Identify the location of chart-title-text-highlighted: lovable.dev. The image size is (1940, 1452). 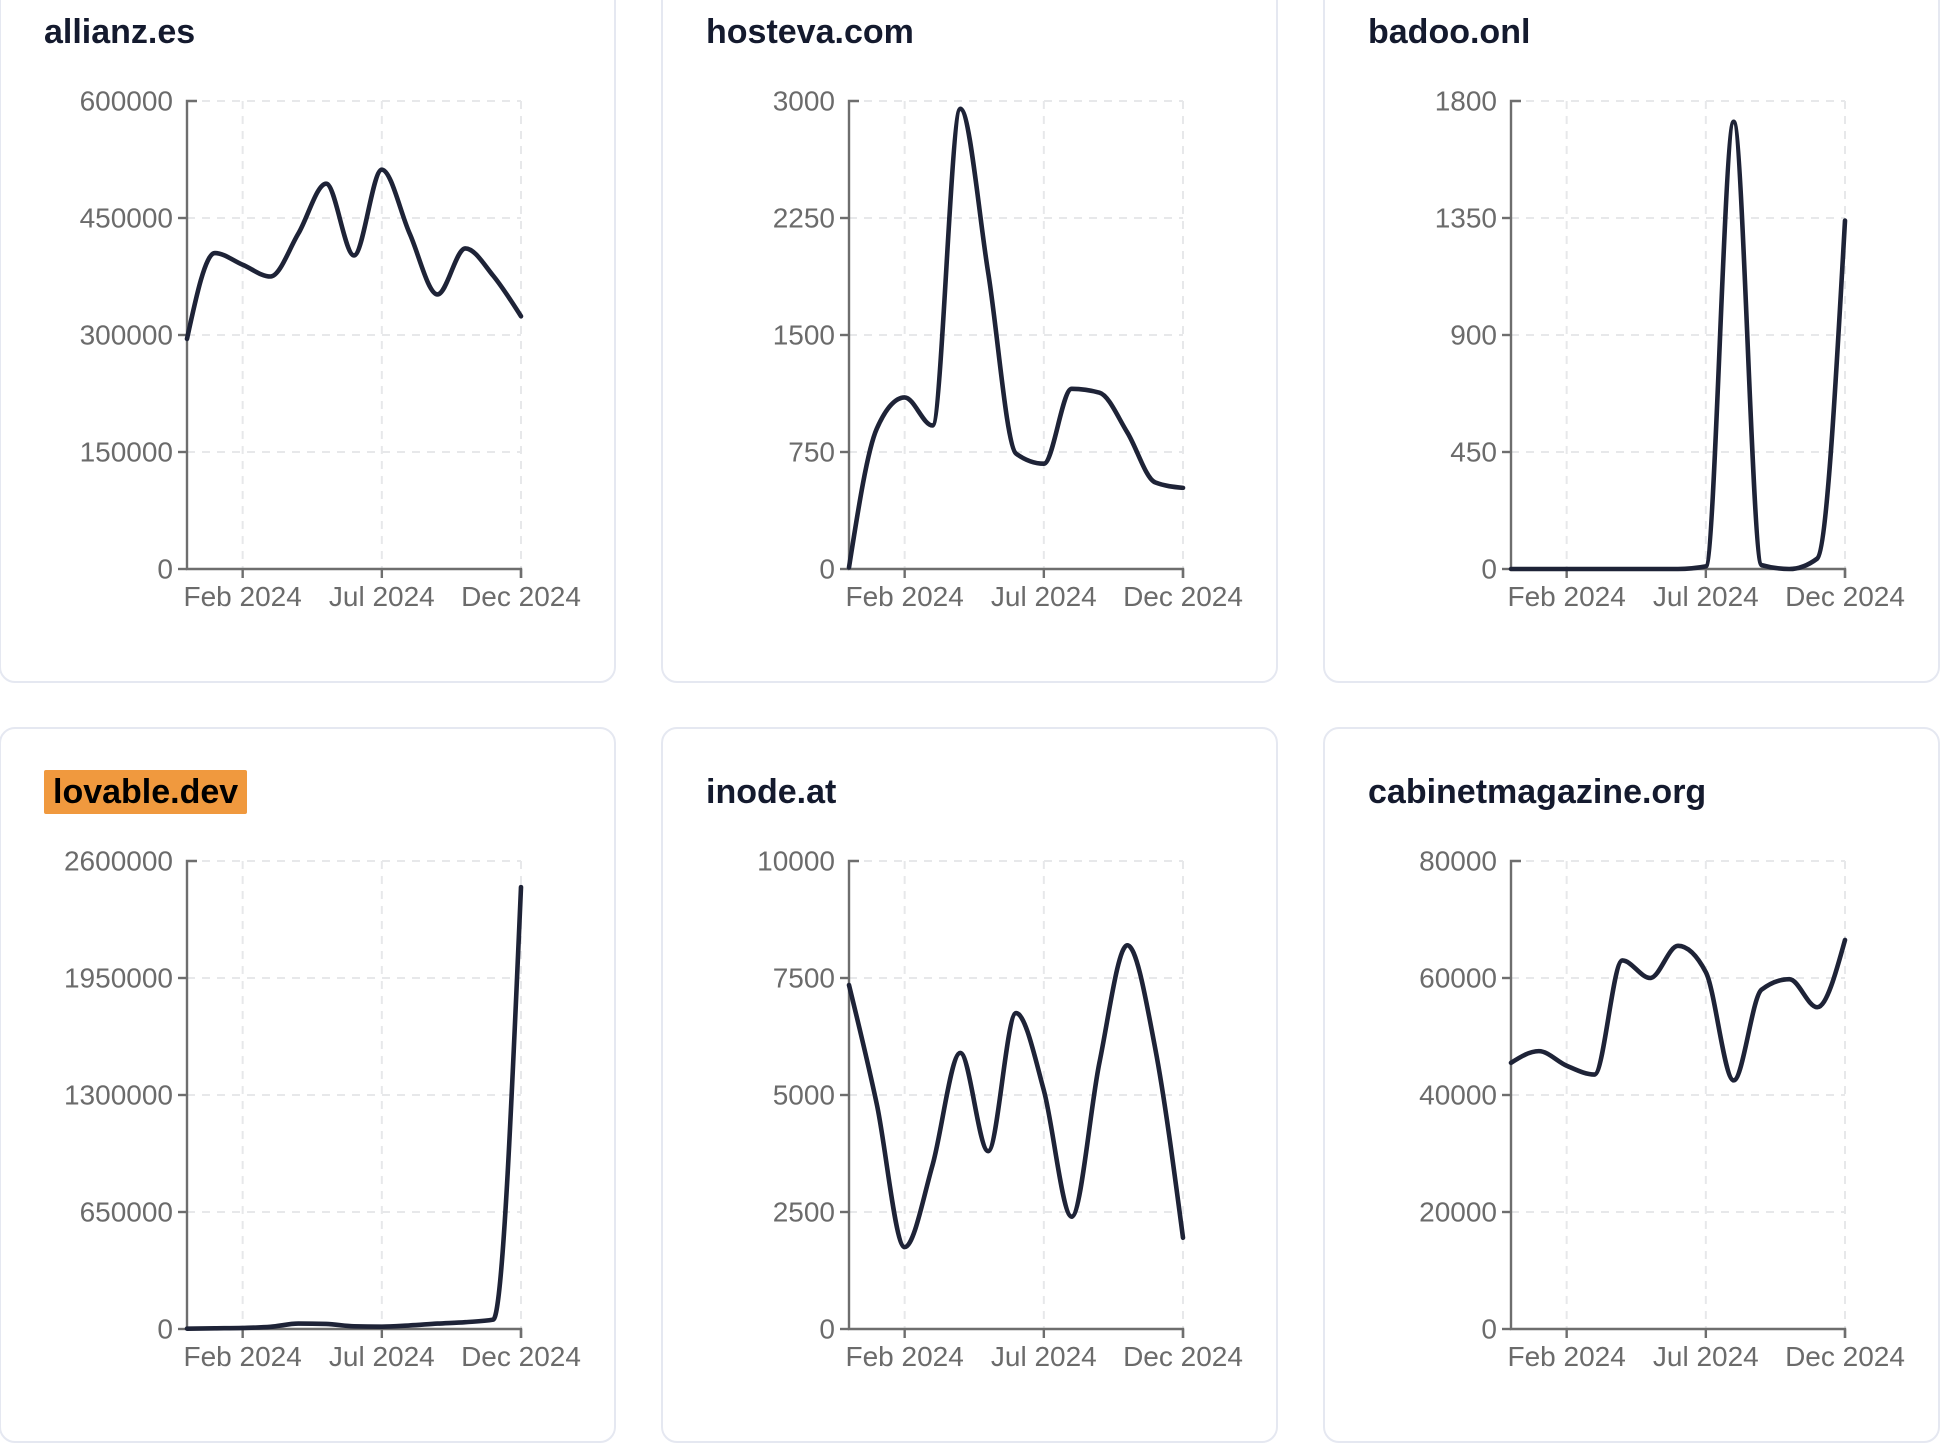
(146, 792).